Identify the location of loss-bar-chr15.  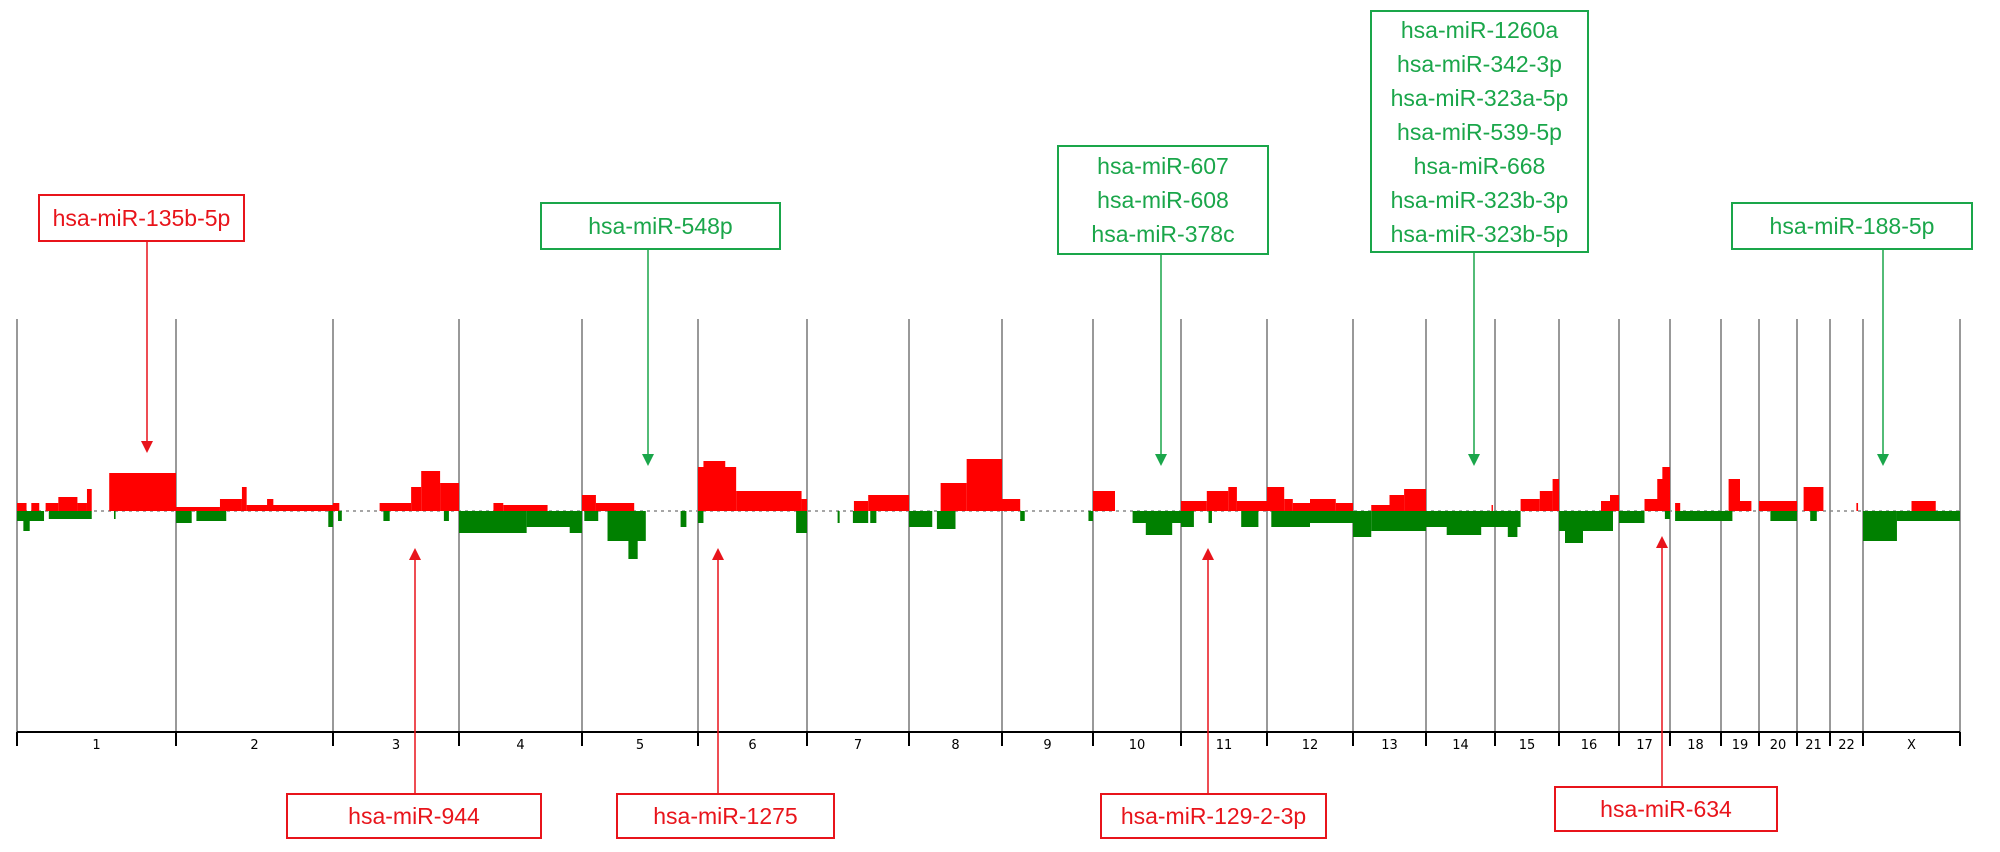
(1512, 524).